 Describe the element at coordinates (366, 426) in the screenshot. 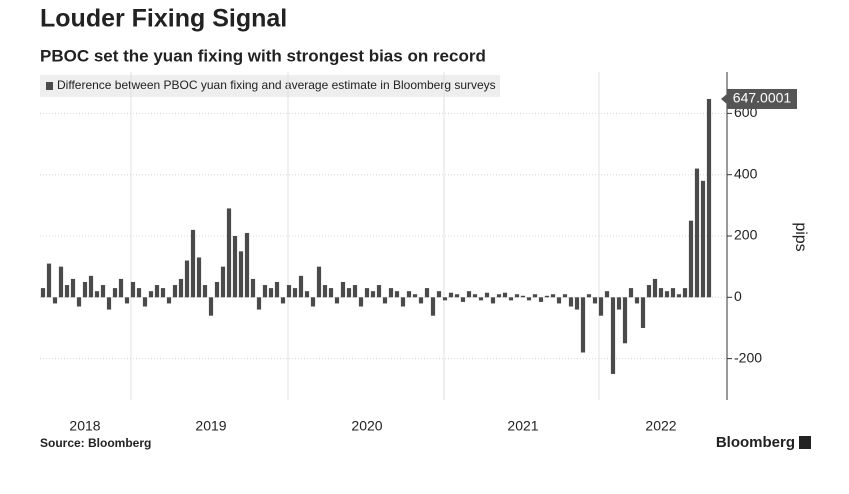

I see `x-tick-label: 2020` at that location.